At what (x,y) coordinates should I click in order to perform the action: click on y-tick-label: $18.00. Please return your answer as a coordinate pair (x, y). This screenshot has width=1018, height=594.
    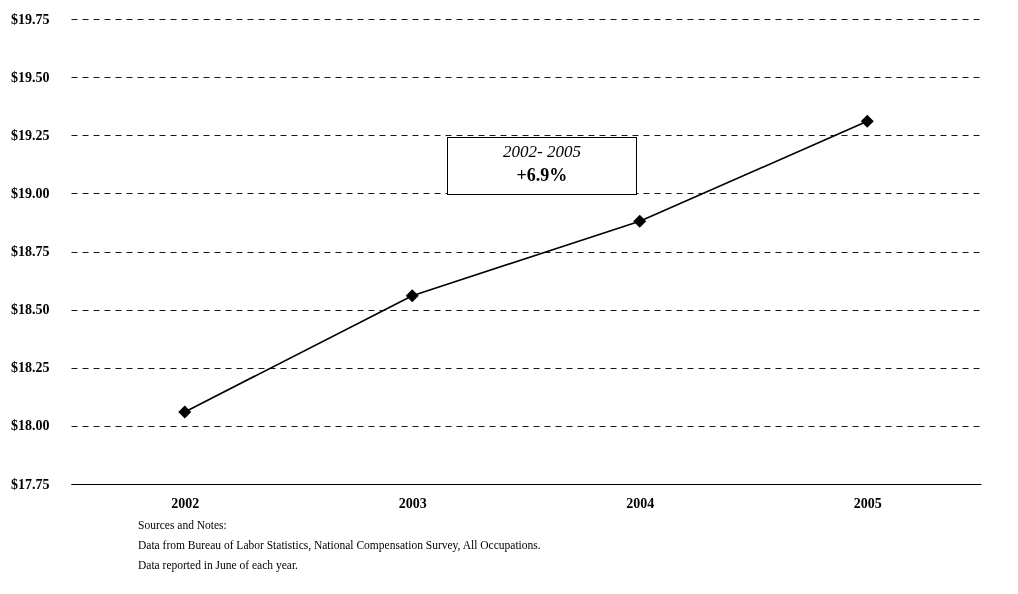
    Looking at the image, I should click on (30, 426).